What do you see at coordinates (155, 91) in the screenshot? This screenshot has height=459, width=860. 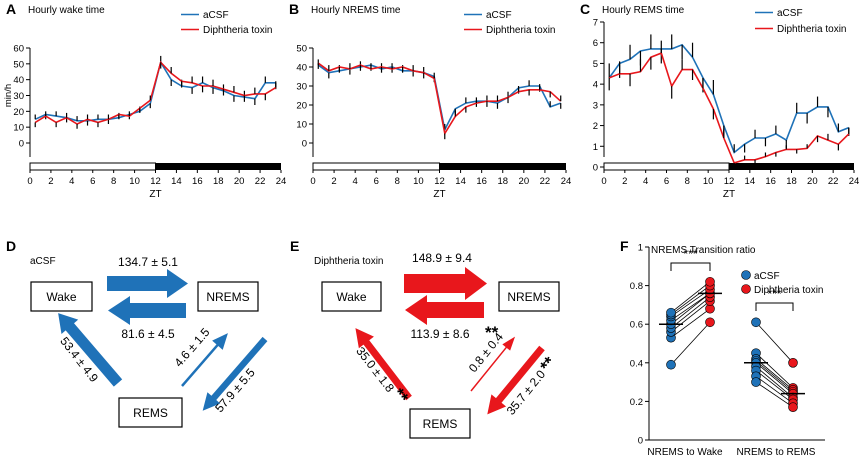 I see `series-line-acsf` at bounding box center [155, 91].